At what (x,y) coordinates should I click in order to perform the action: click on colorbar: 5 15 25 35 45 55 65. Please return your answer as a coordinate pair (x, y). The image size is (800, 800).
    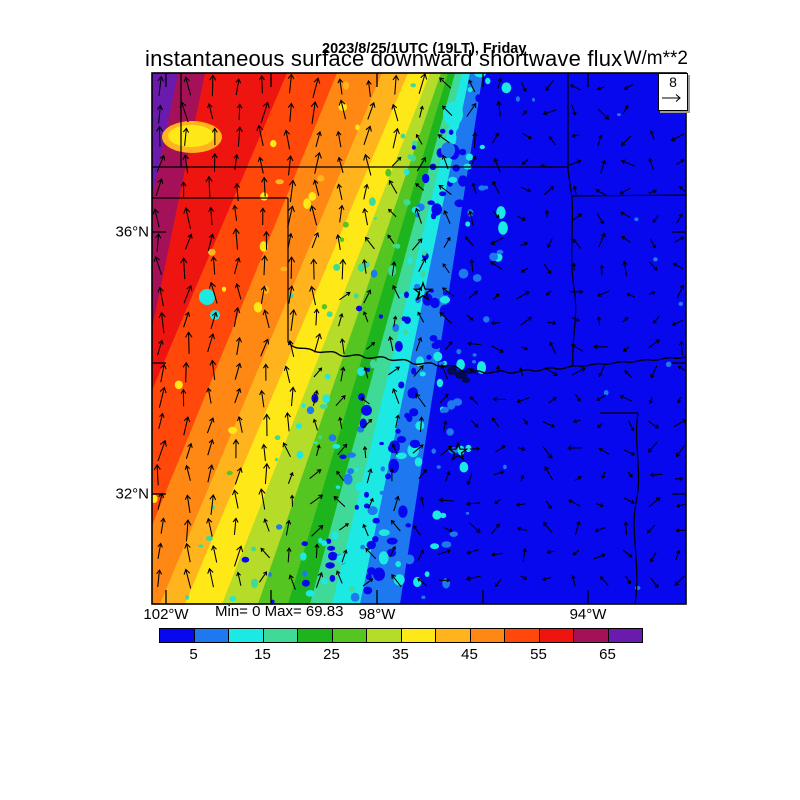
    Looking at the image, I should click on (401, 648).